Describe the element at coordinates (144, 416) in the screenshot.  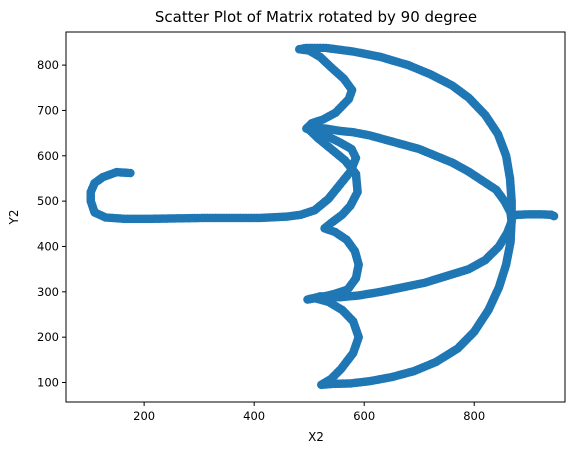
I see `x-tick-label: 200` at that location.